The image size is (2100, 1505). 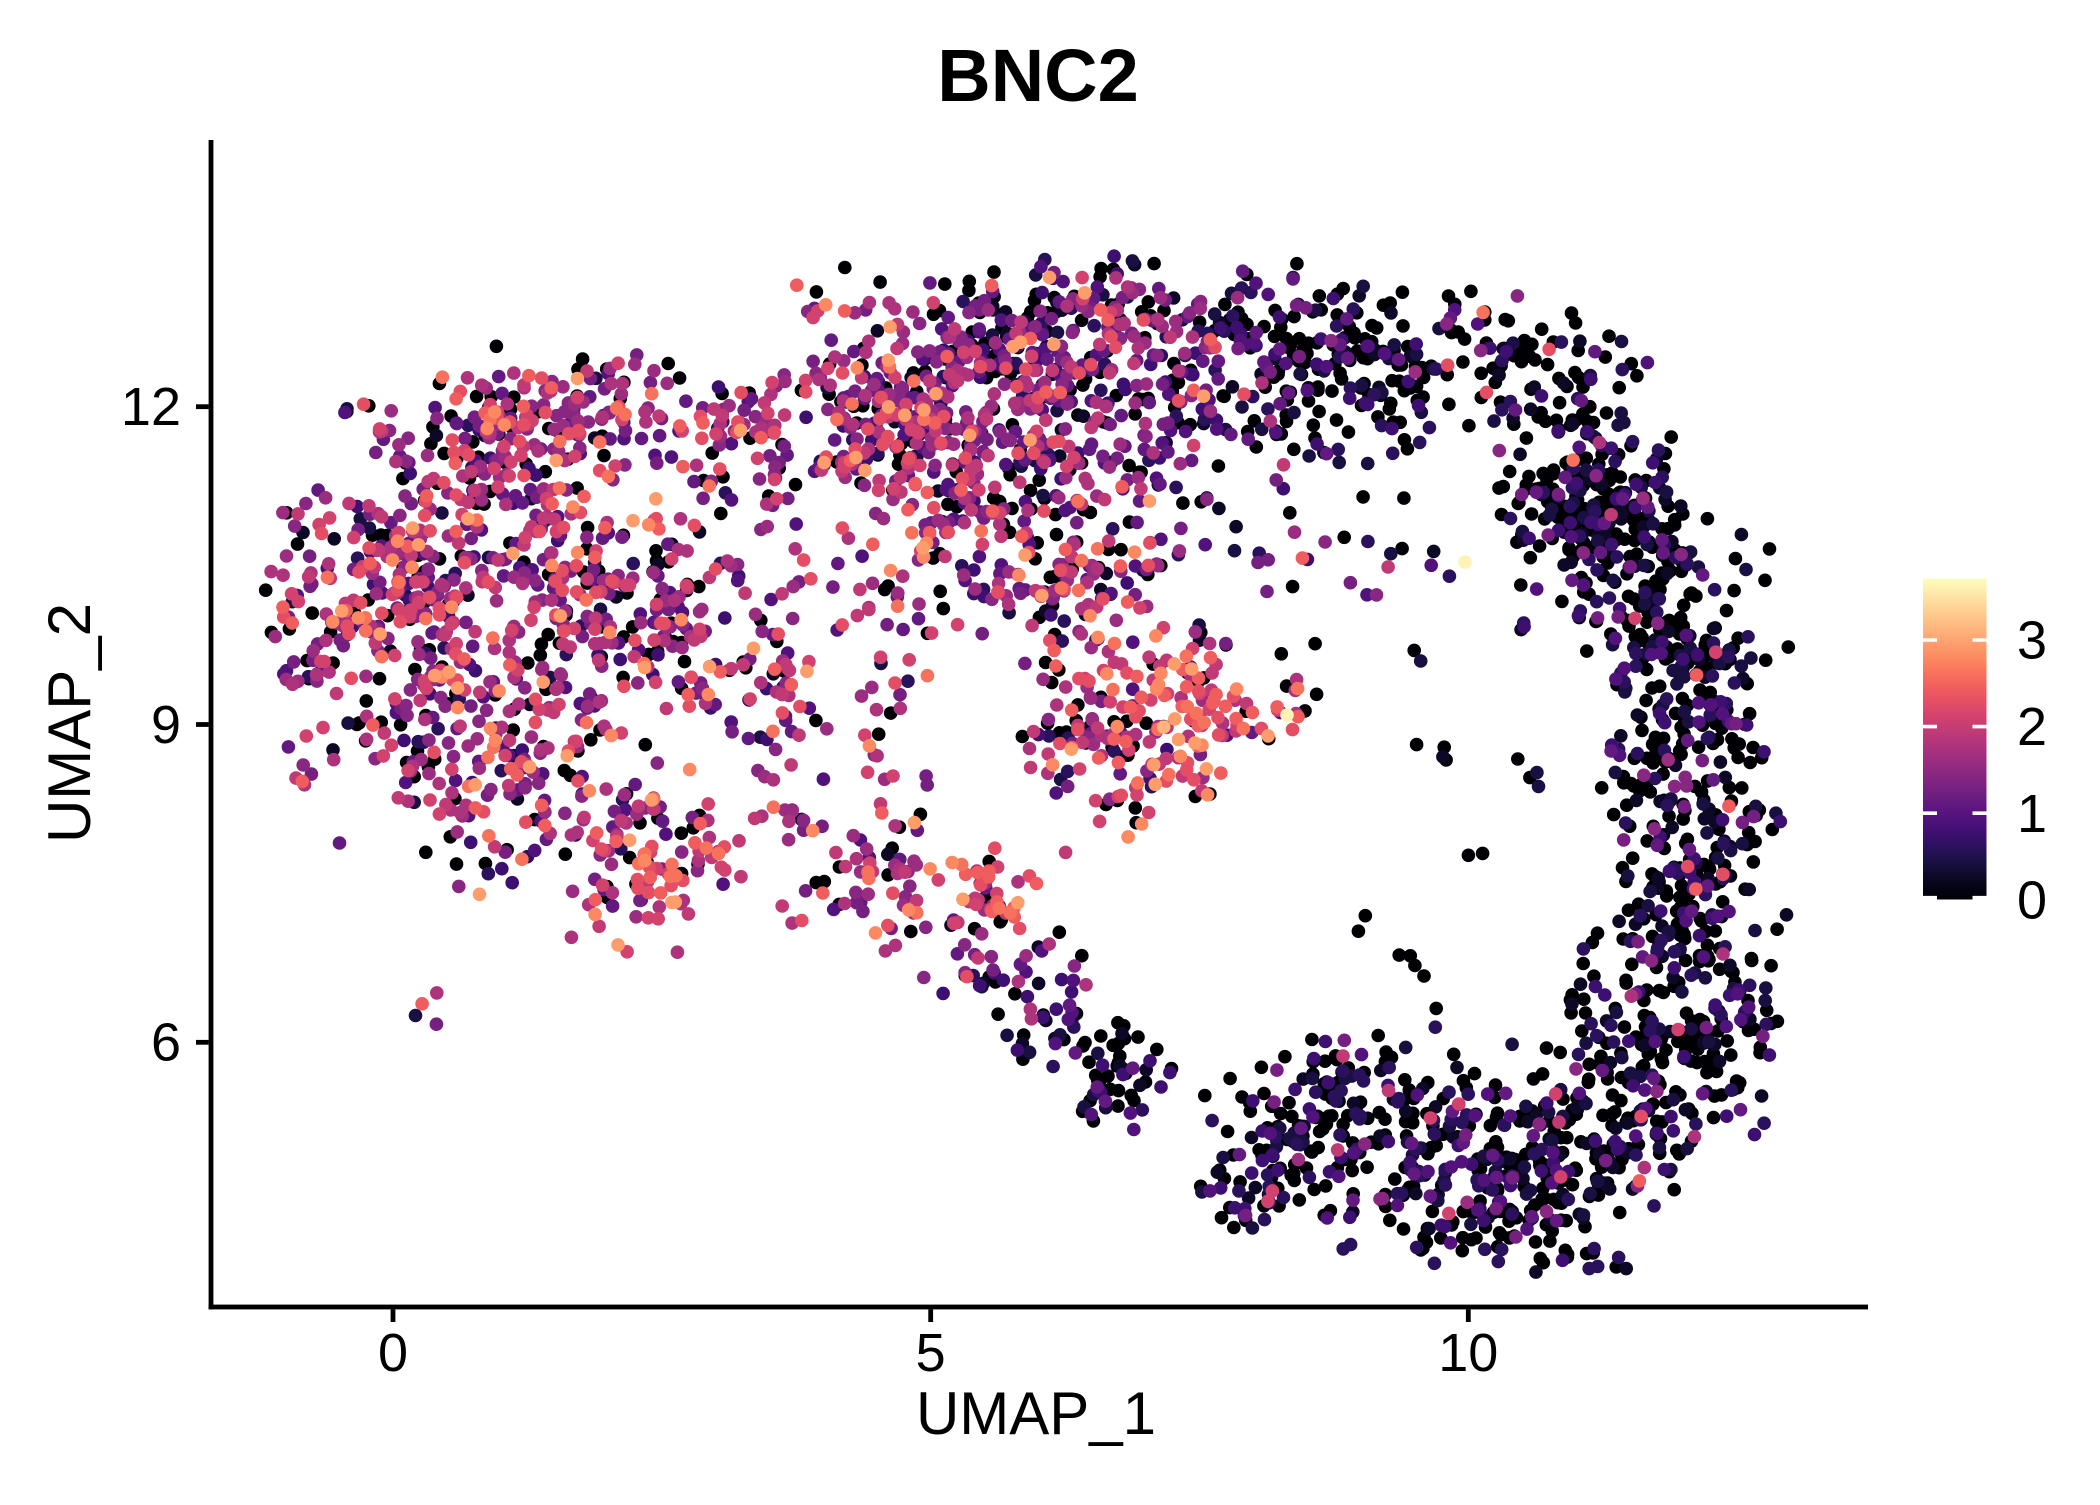 What do you see at coordinates (2032, 727) in the screenshot?
I see `svg-text: 2` at bounding box center [2032, 727].